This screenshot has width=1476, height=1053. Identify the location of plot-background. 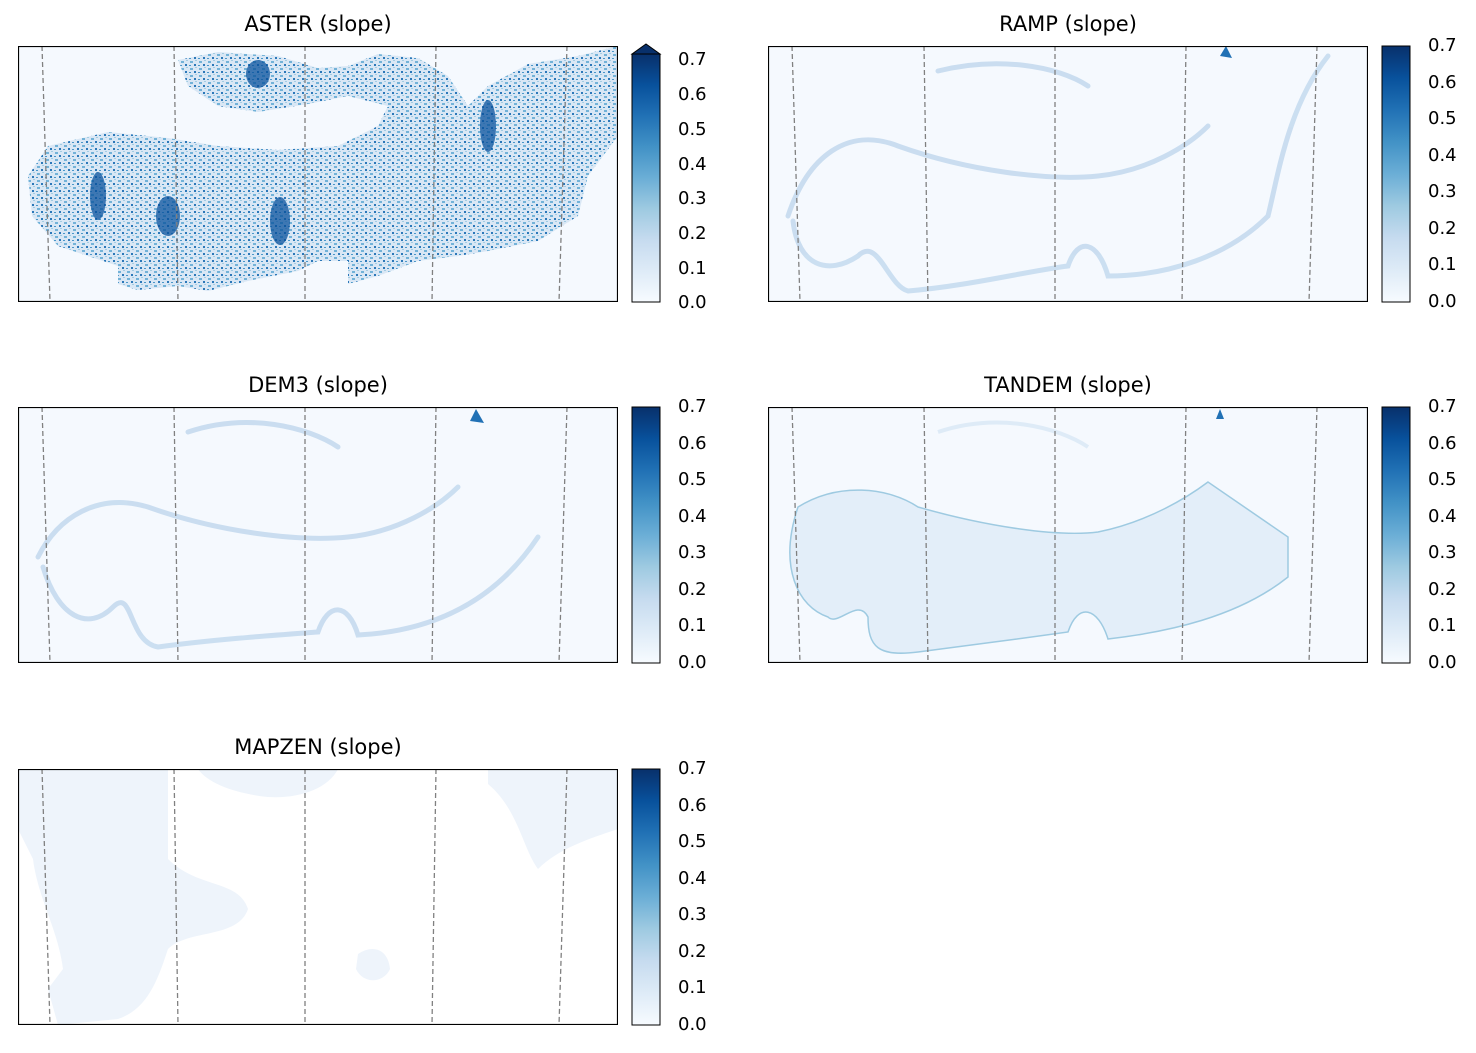
(318, 535).